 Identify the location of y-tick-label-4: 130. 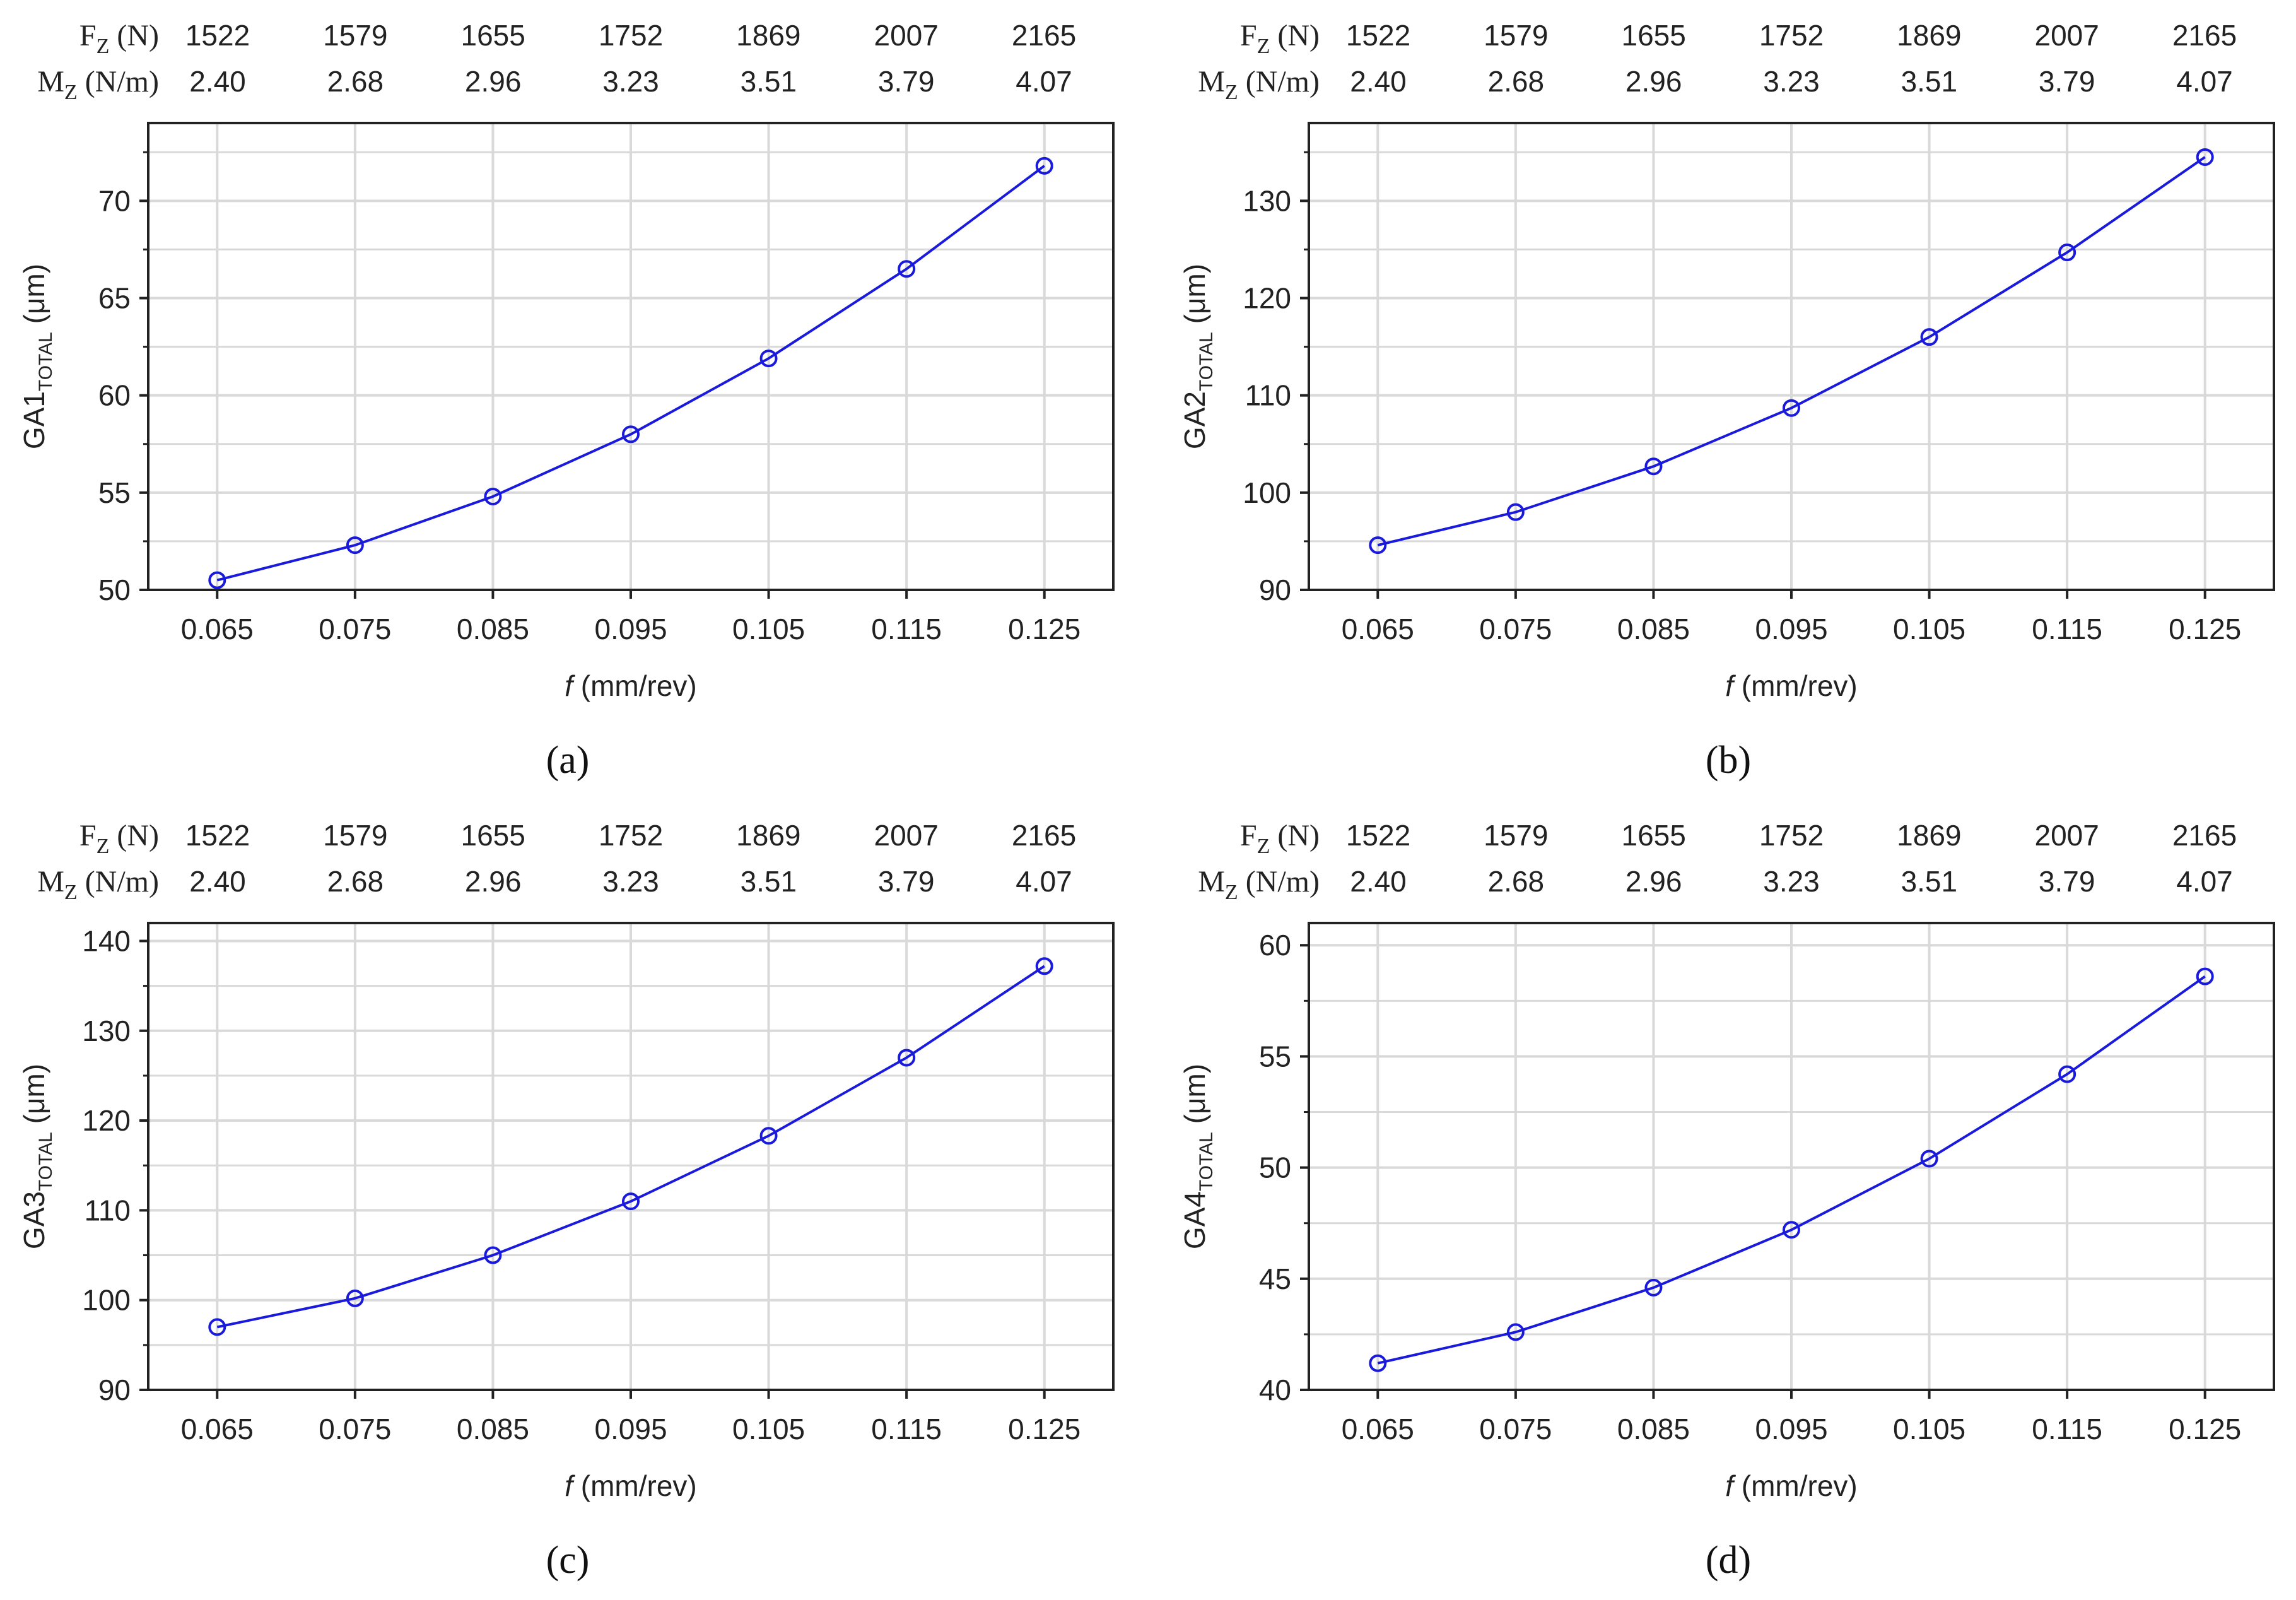
(106, 1031).